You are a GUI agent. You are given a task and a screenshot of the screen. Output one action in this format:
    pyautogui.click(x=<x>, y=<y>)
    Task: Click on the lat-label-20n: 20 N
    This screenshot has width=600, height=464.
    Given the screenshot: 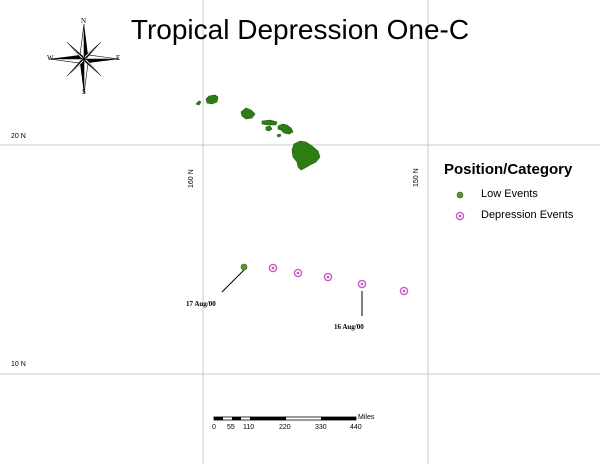 What is the action you would take?
    pyautogui.click(x=18, y=136)
    